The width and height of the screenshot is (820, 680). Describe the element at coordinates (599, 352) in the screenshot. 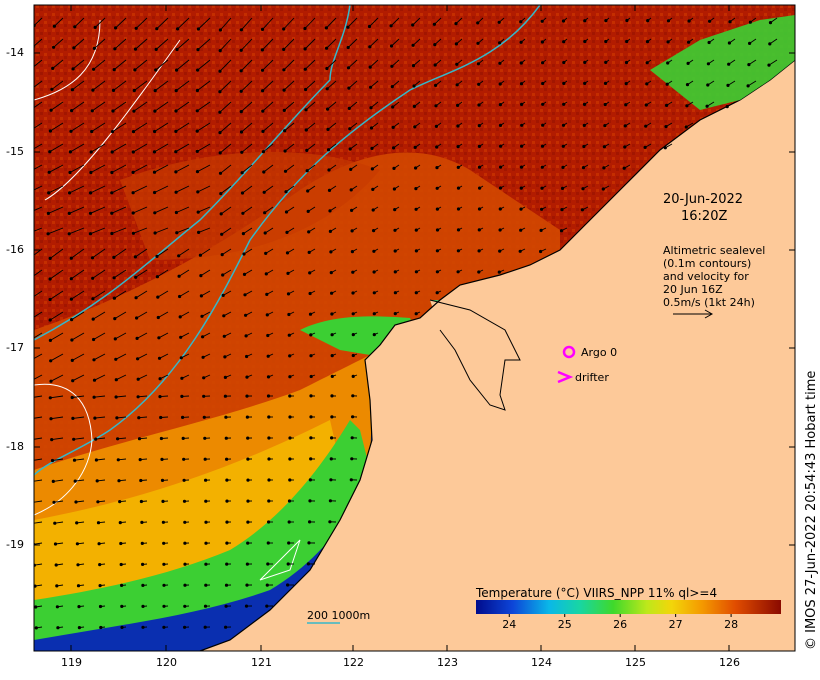

I see `argo-label: Argo 0` at that location.